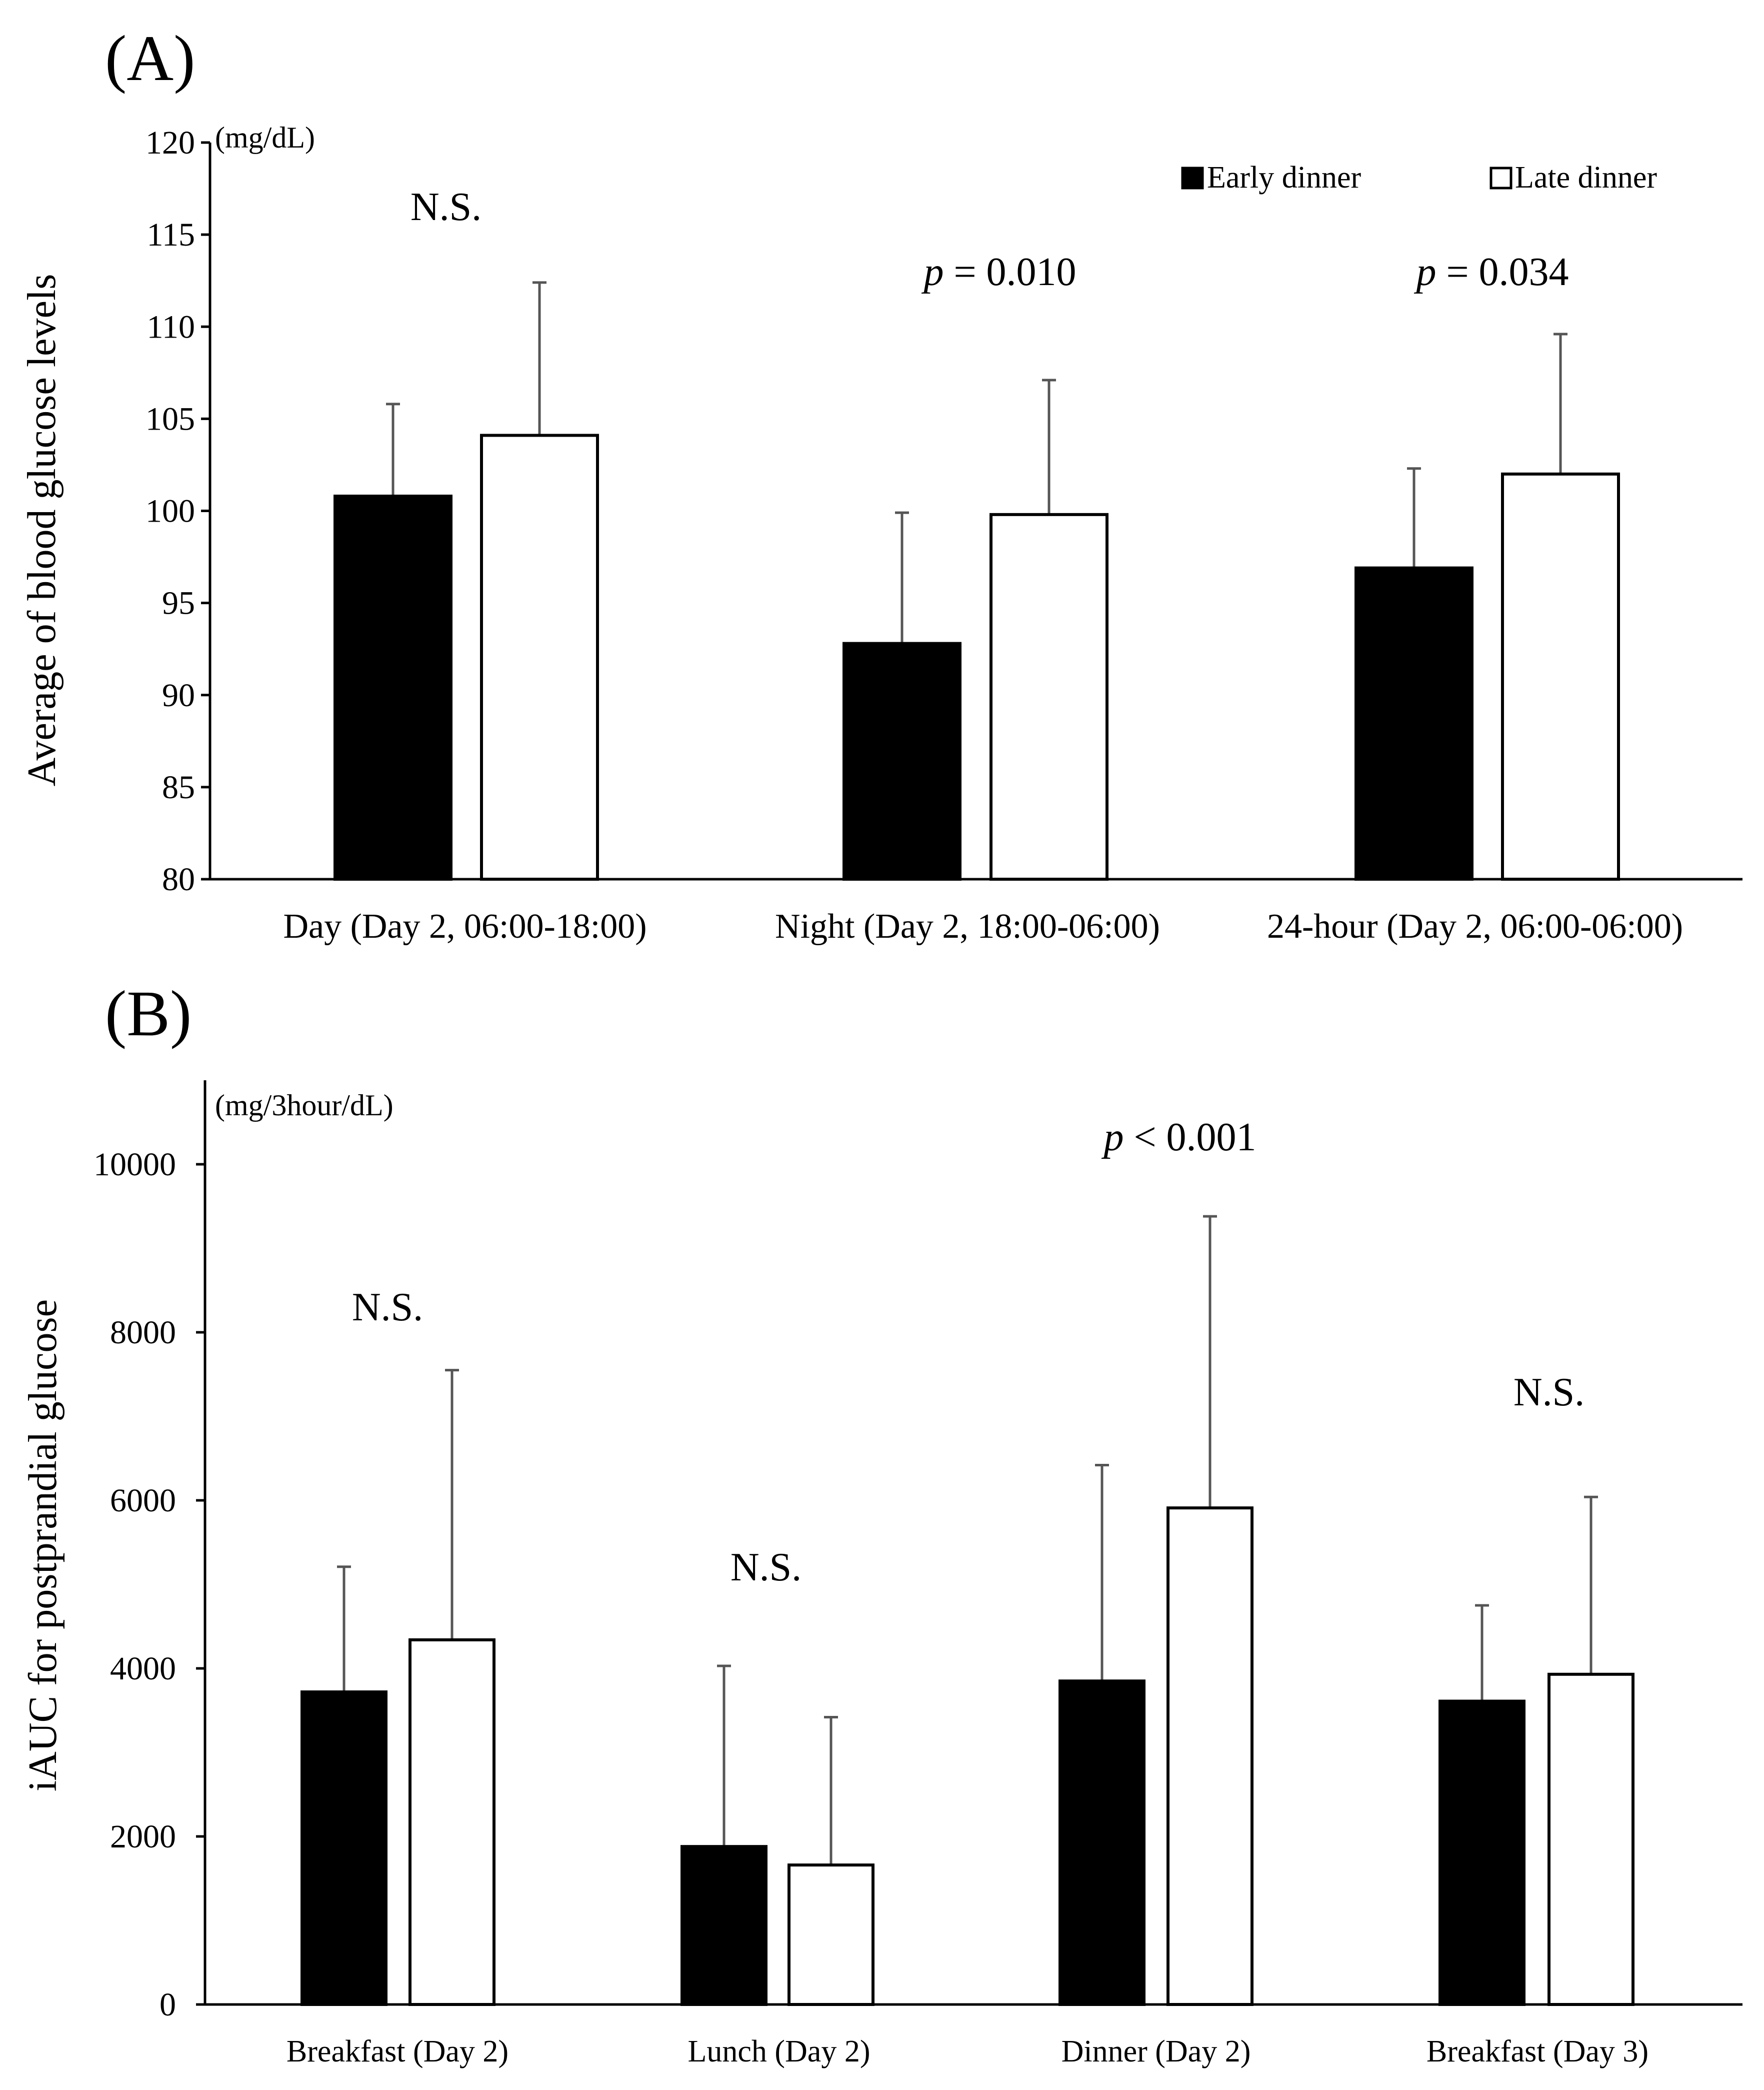 This screenshot has height=2090, width=1764. I want to click on panel-b-category-breakfast-day2: Breakfast (Day 2), so click(397, 2051).